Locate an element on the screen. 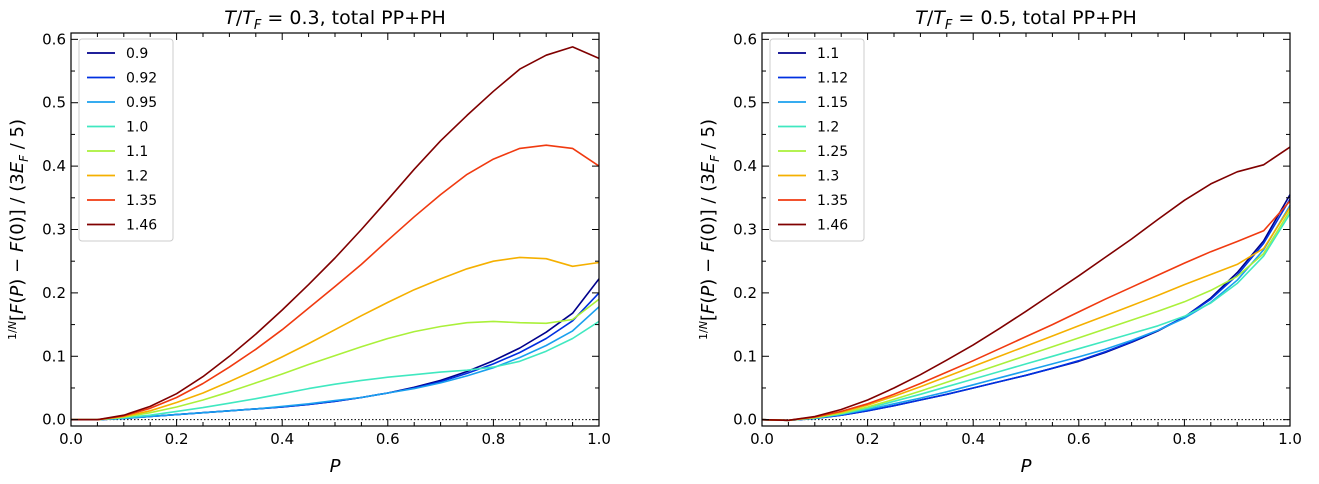  legend-label: 0.9 is located at coordinates (137, 54).